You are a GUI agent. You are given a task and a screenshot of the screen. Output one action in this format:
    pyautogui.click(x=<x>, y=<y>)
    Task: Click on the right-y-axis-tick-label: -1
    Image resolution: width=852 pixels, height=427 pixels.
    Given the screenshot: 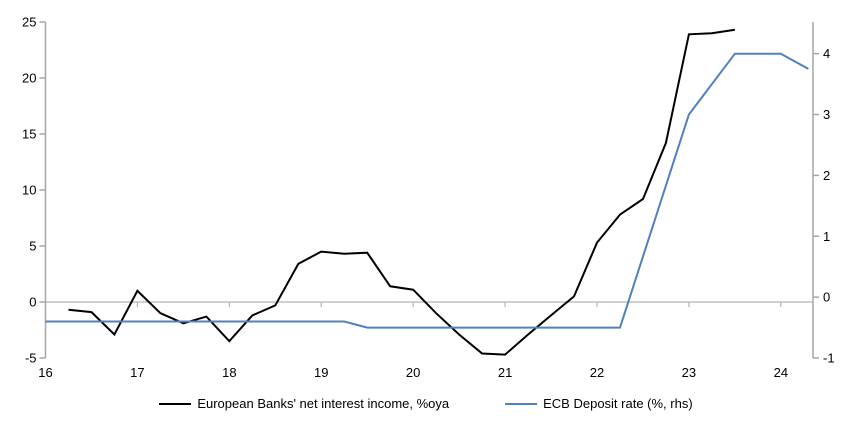 What is the action you would take?
    pyautogui.click(x=829, y=358)
    